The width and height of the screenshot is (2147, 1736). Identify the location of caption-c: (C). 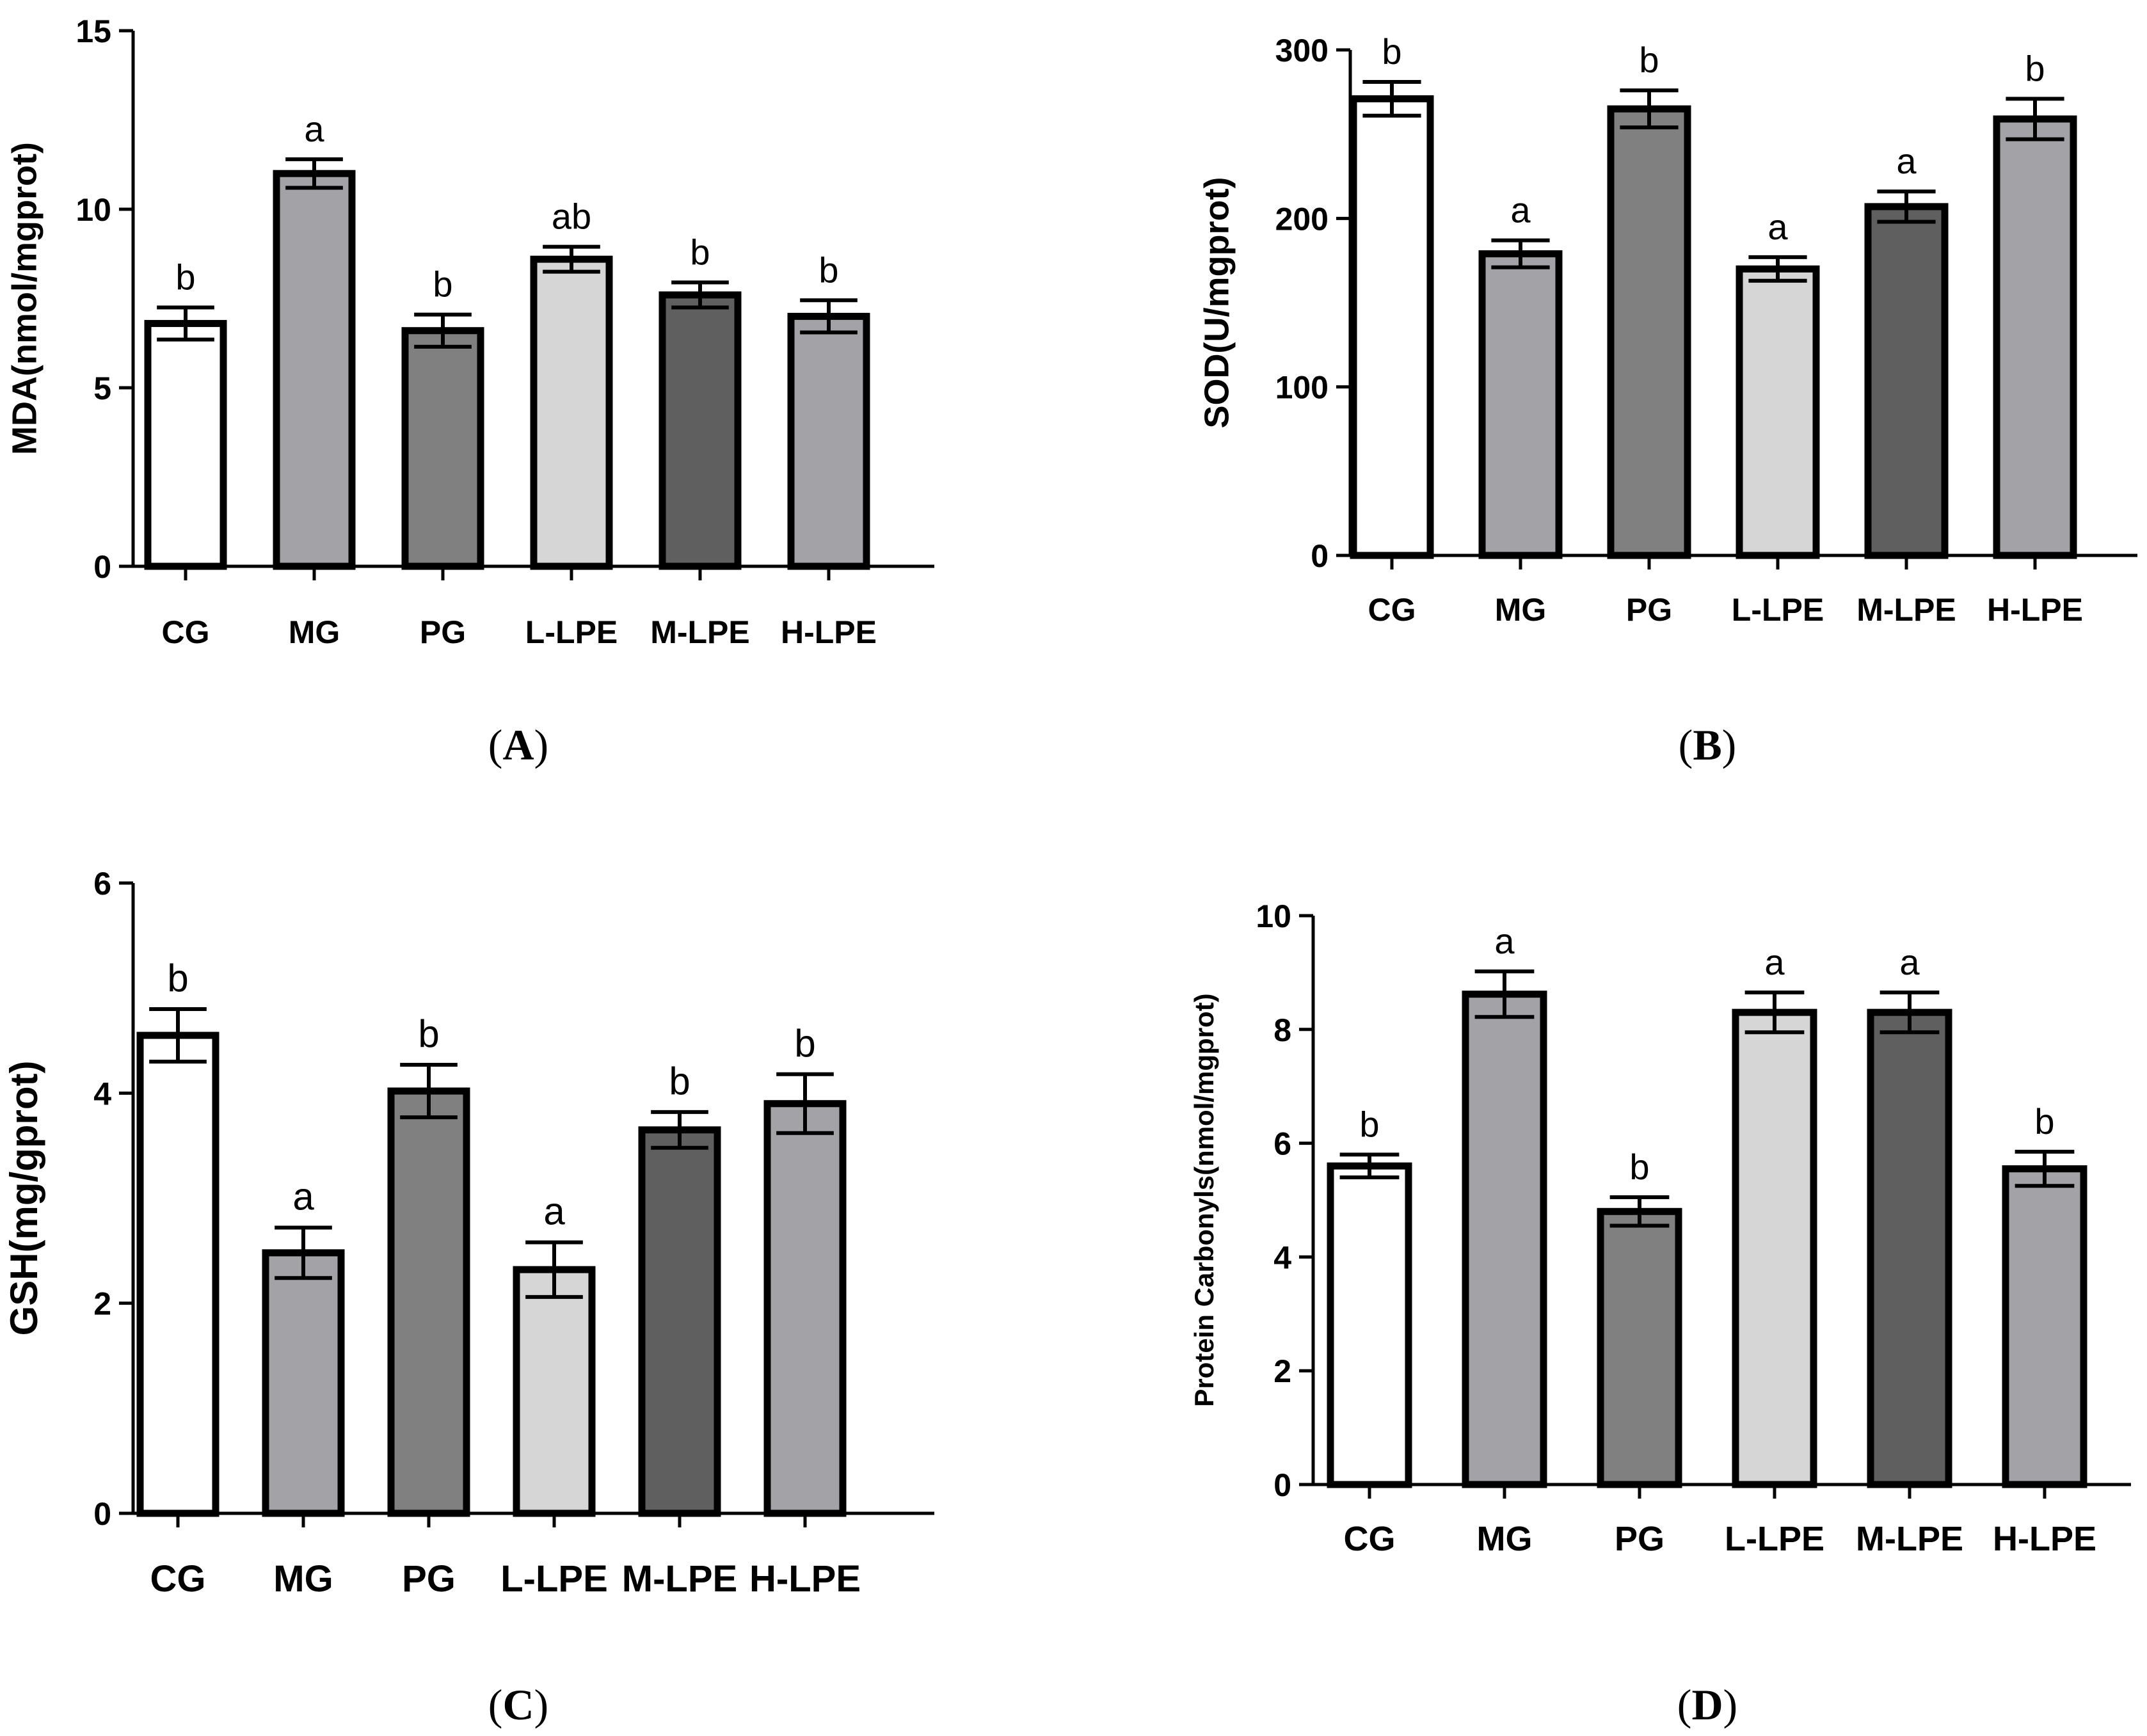
(518, 1704).